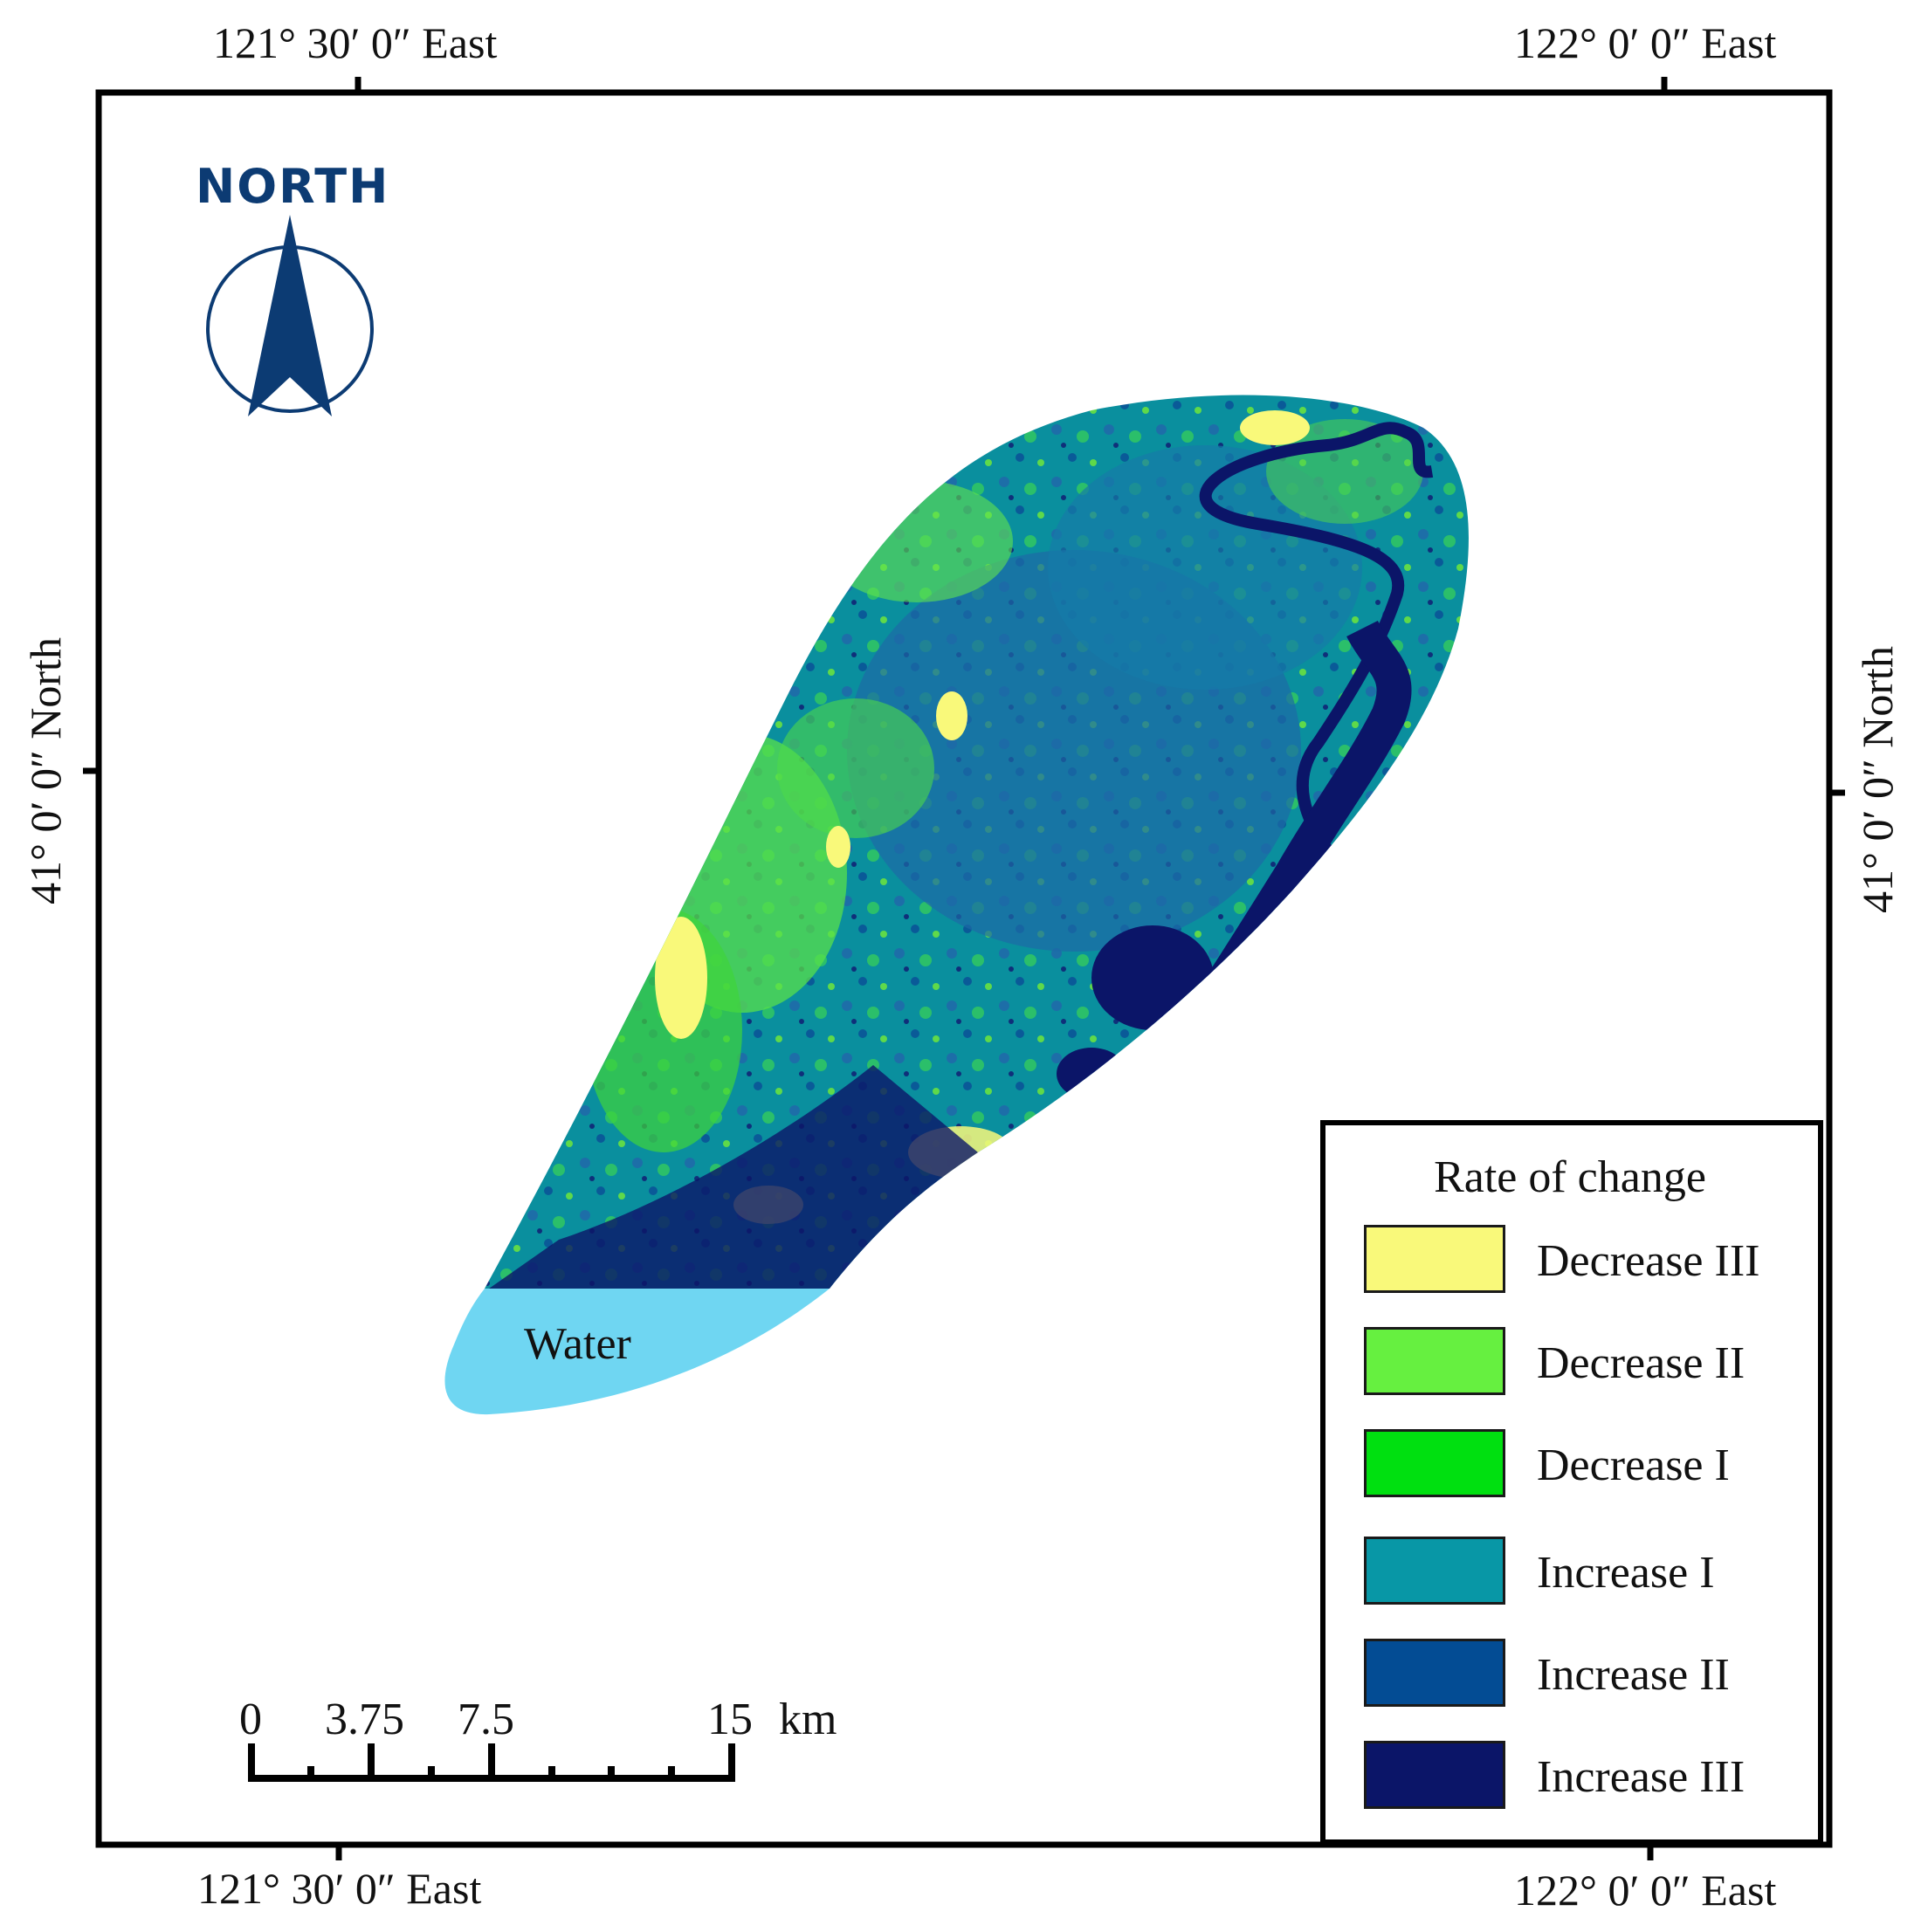  Describe the element at coordinates (730, 1719) in the screenshot. I see `scale-label-15: 15` at that location.